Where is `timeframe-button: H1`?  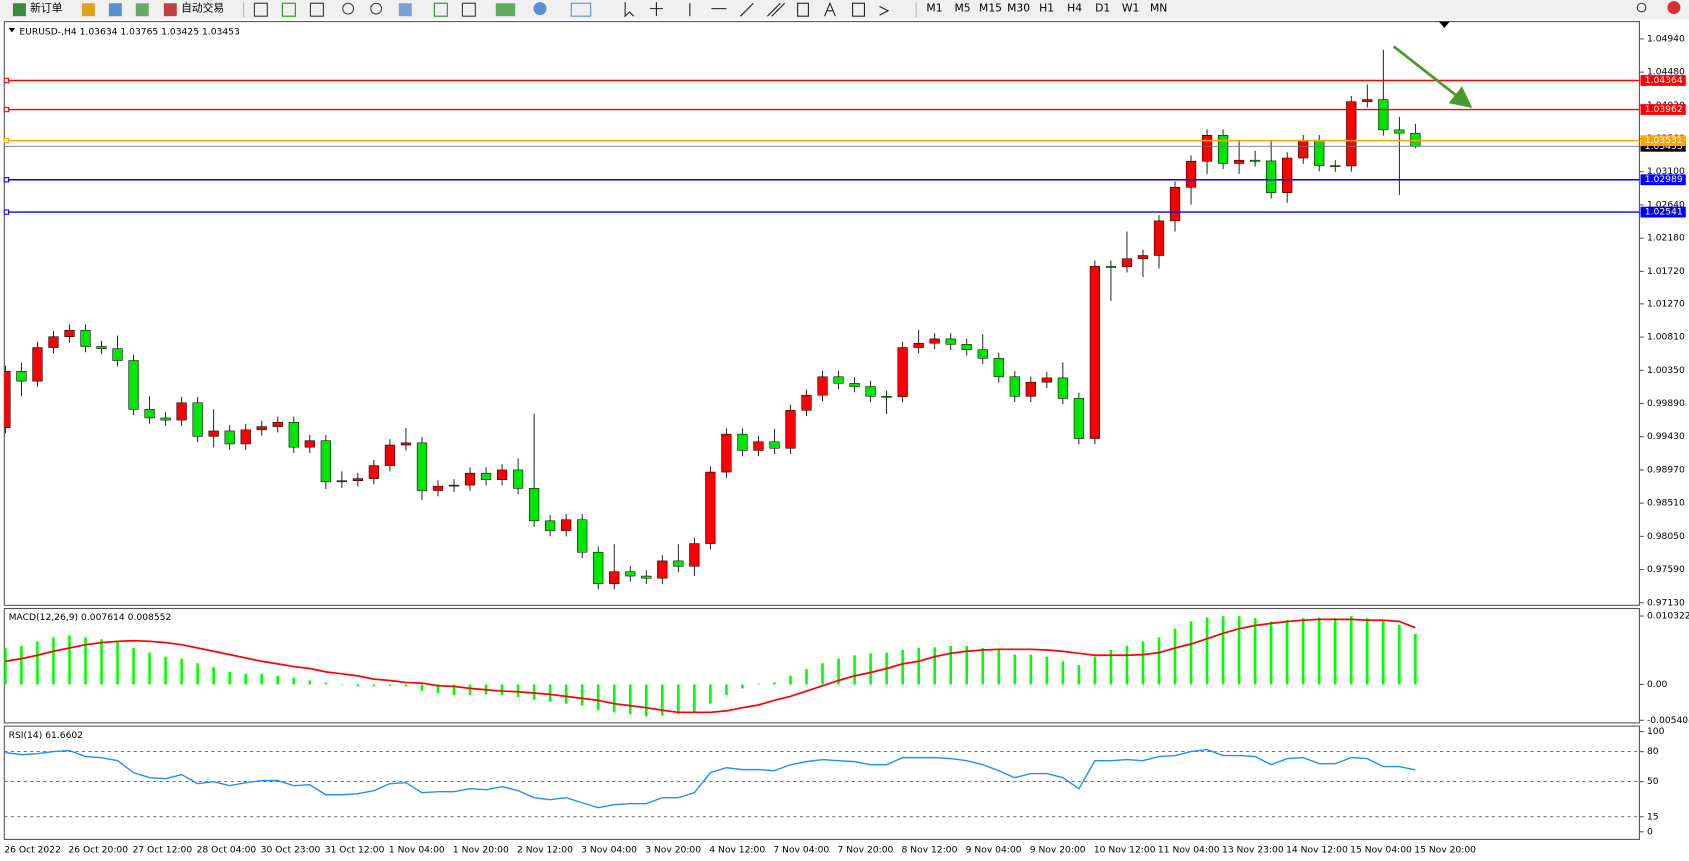 timeframe-button: H1 is located at coordinates (1046, 8).